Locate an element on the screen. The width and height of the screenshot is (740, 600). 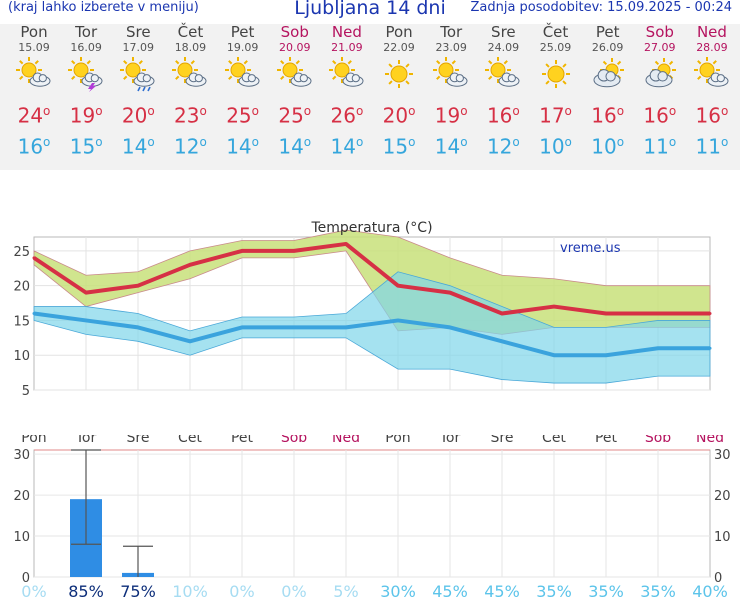
category-label: Sre is located at coordinates (502, 440).